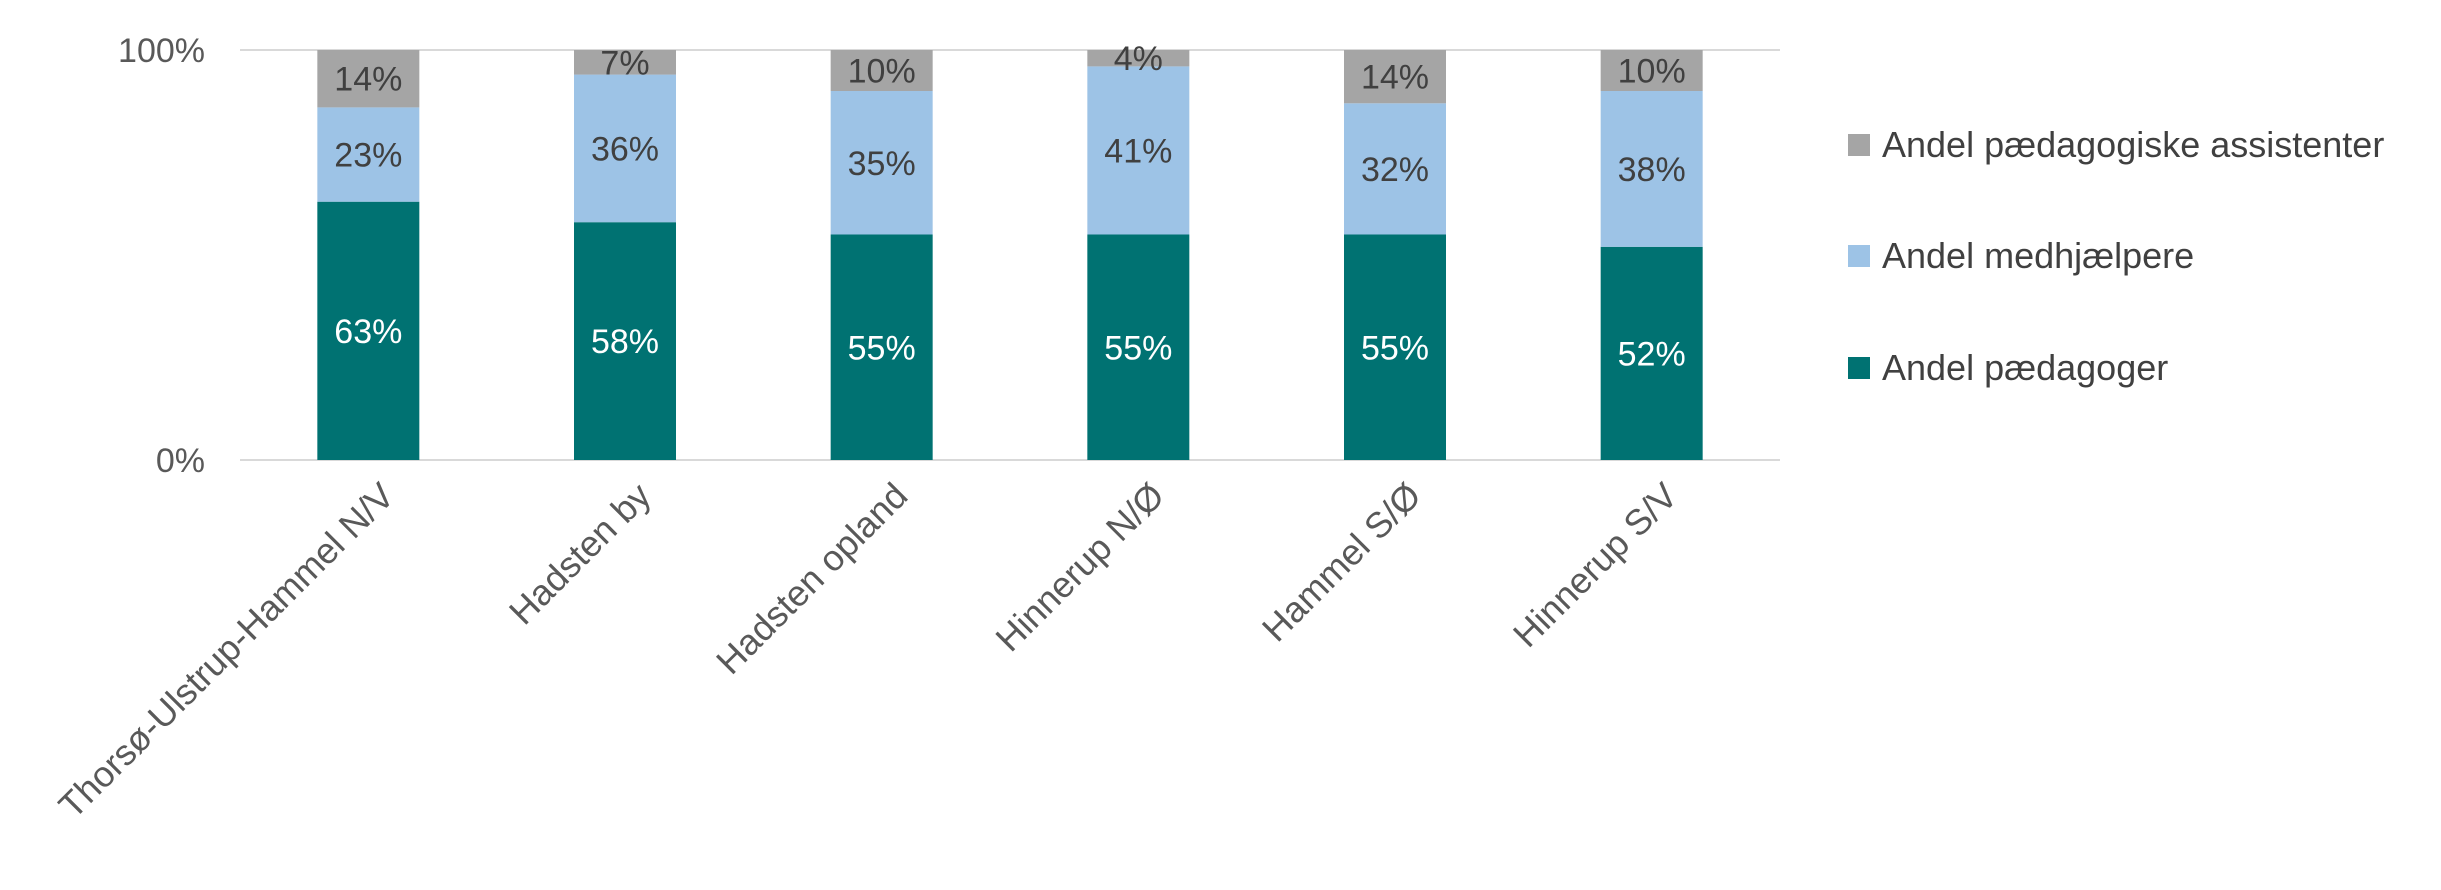  I want to click on legend-label-andel-pædagogiske-assistenter: Andel pædagogiske assistenter, so click(2133, 144).